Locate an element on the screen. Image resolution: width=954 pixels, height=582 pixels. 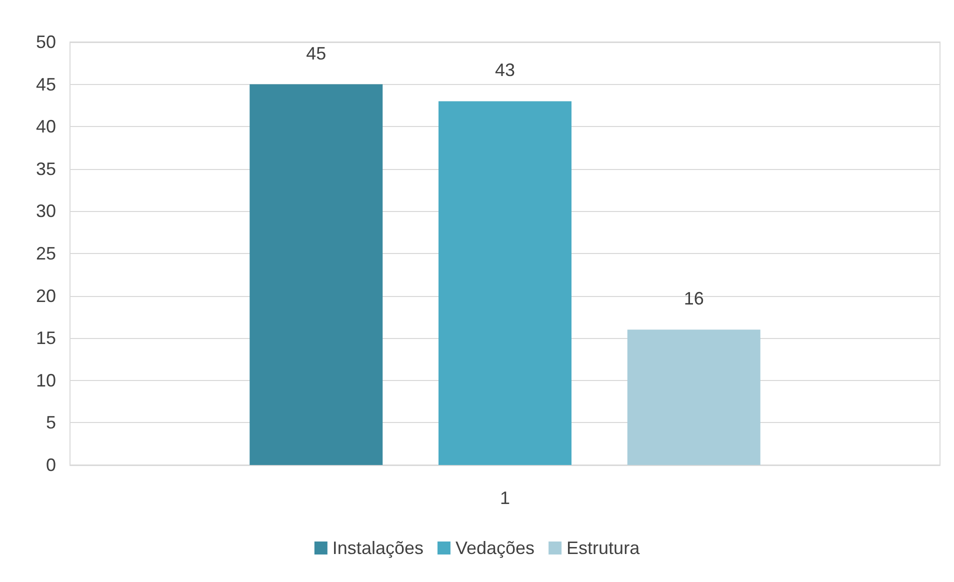
data-label: 43 is located at coordinates (505, 70).